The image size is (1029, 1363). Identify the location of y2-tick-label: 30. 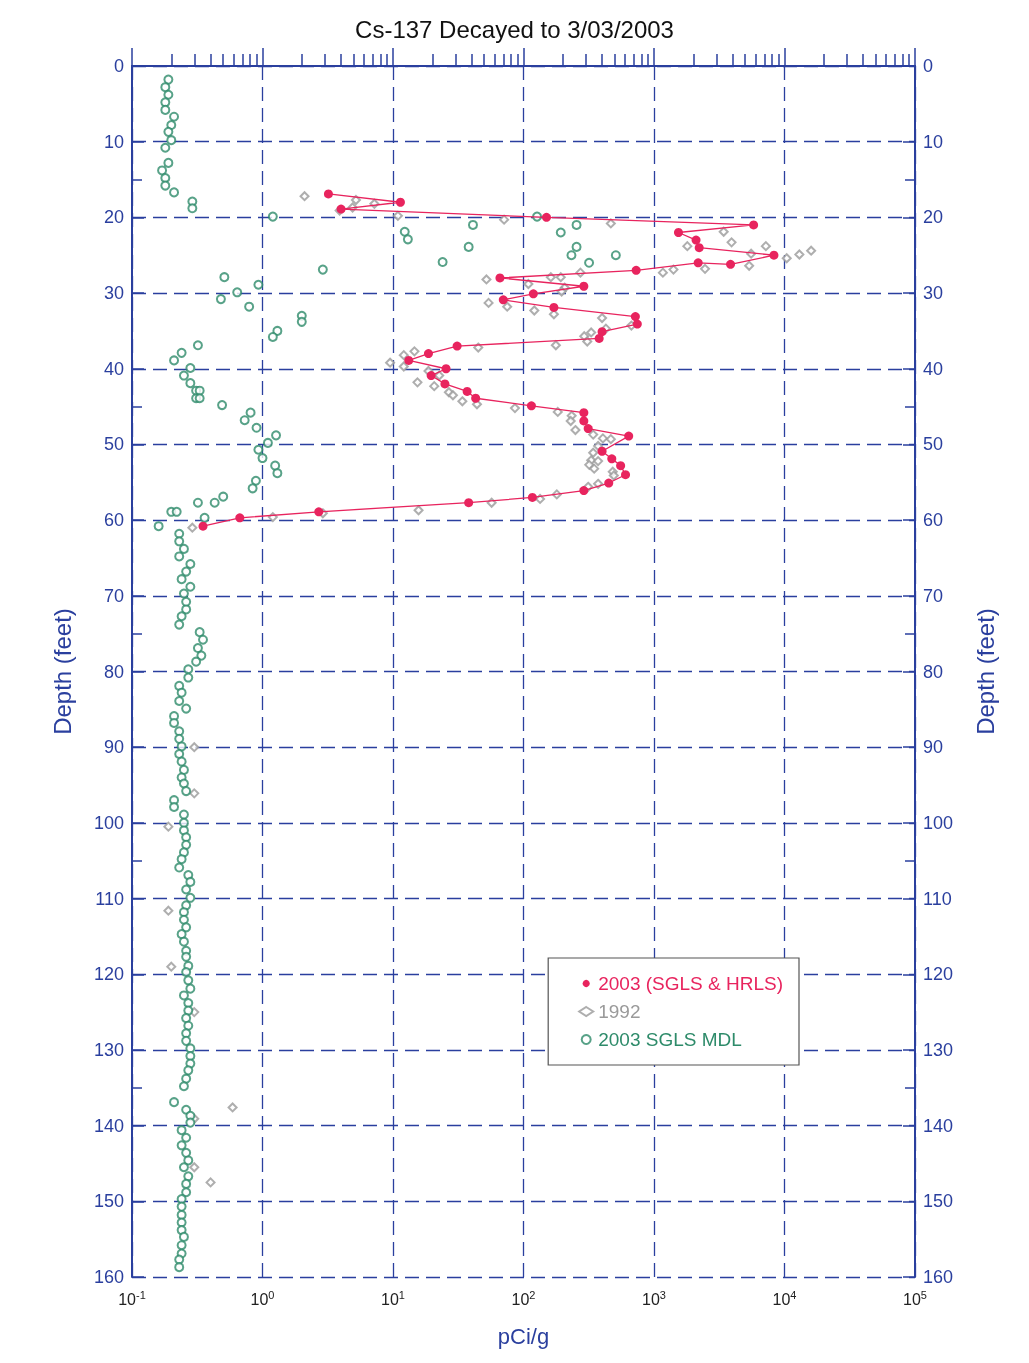
(933, 293).